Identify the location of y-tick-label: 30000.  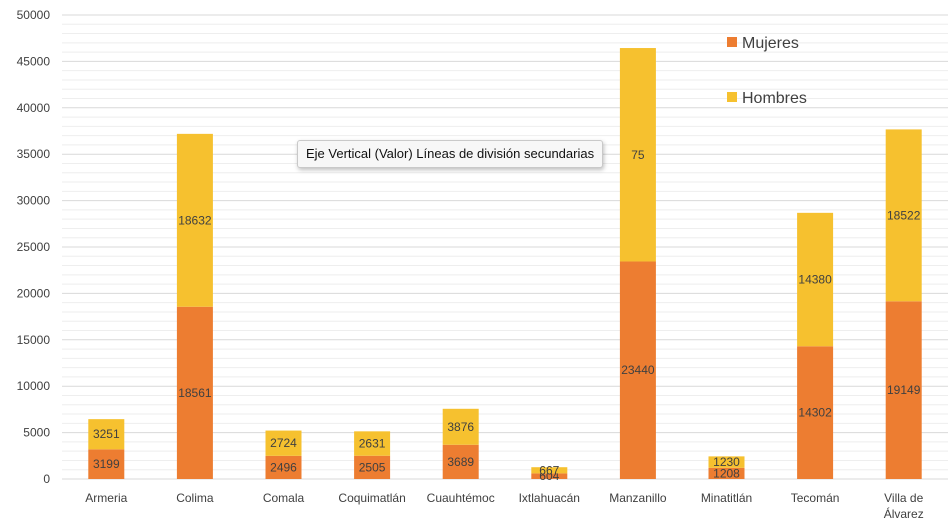
(34, 201).